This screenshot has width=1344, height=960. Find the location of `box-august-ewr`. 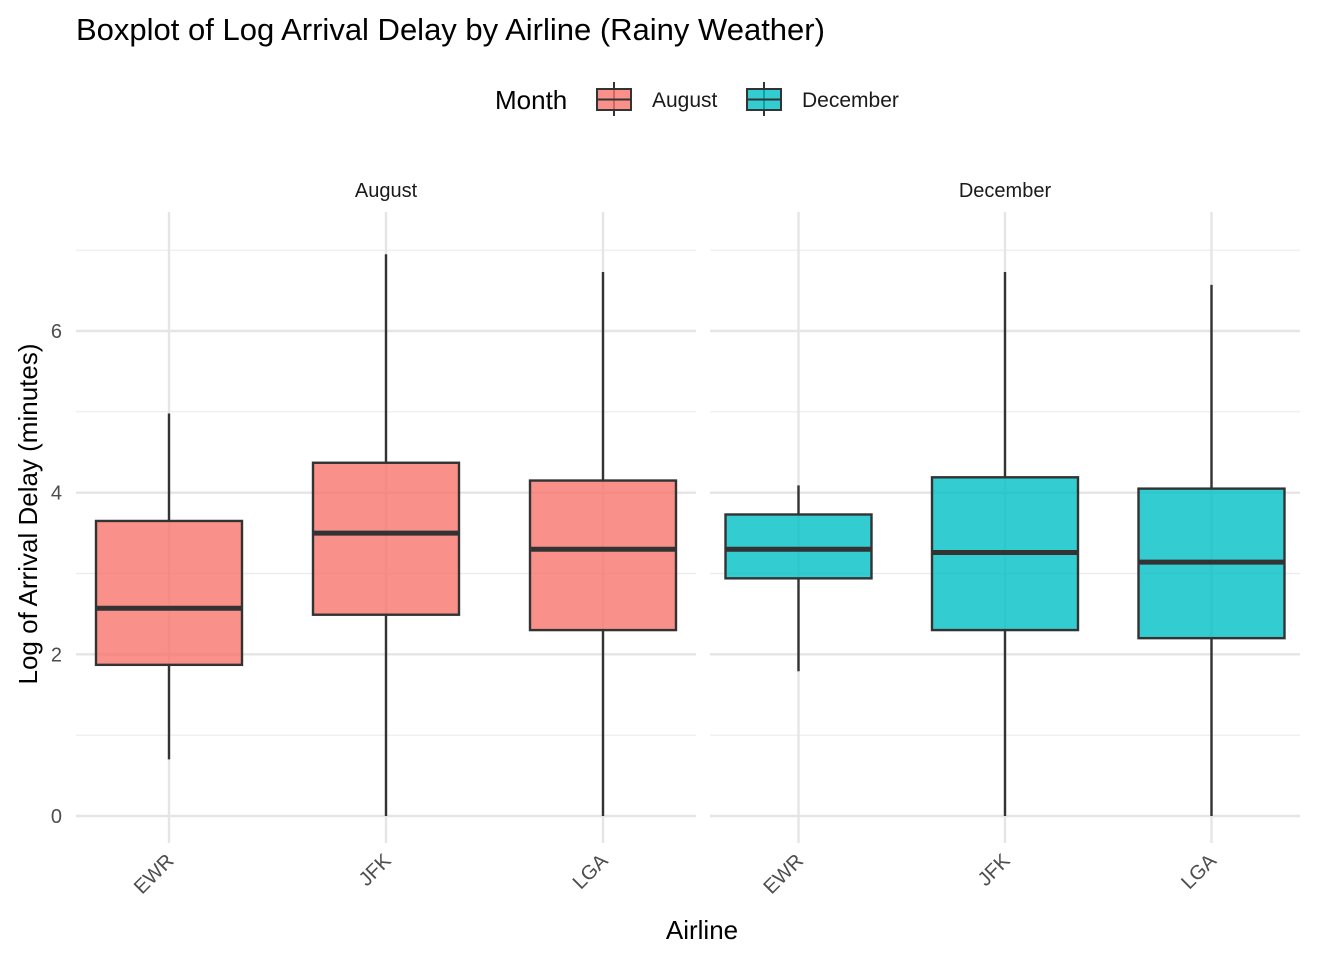

box-august-ewr is located at coordinates (169, 586).